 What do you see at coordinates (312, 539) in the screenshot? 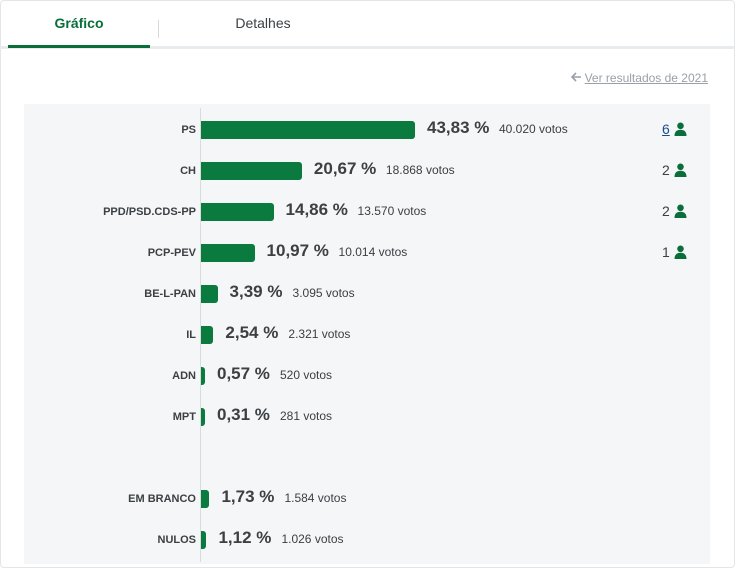
I see `votes-label: 1.026 votos` at bounding box center [312, 539].